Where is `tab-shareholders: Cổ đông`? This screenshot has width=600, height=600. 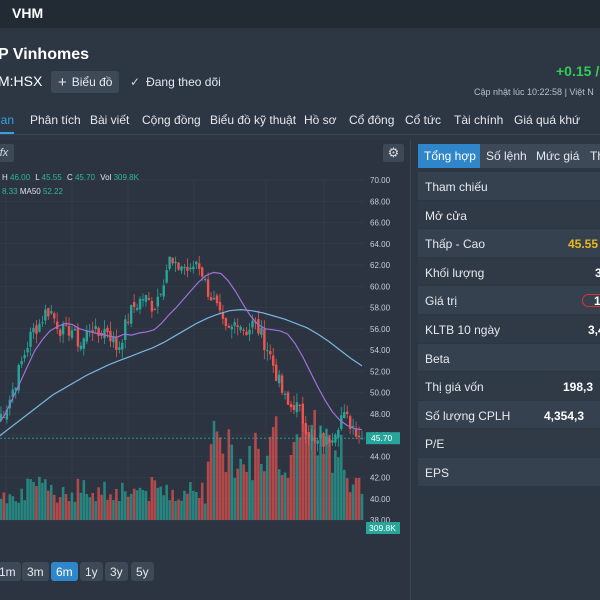
tab-shareholders: Cổ đông is located at coordinates (372, 120).